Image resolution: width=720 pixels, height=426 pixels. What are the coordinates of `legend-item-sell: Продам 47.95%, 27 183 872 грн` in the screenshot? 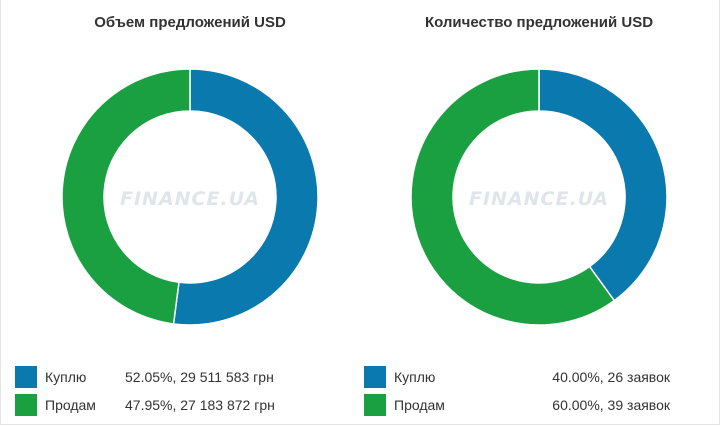 It's located at (190, 406).